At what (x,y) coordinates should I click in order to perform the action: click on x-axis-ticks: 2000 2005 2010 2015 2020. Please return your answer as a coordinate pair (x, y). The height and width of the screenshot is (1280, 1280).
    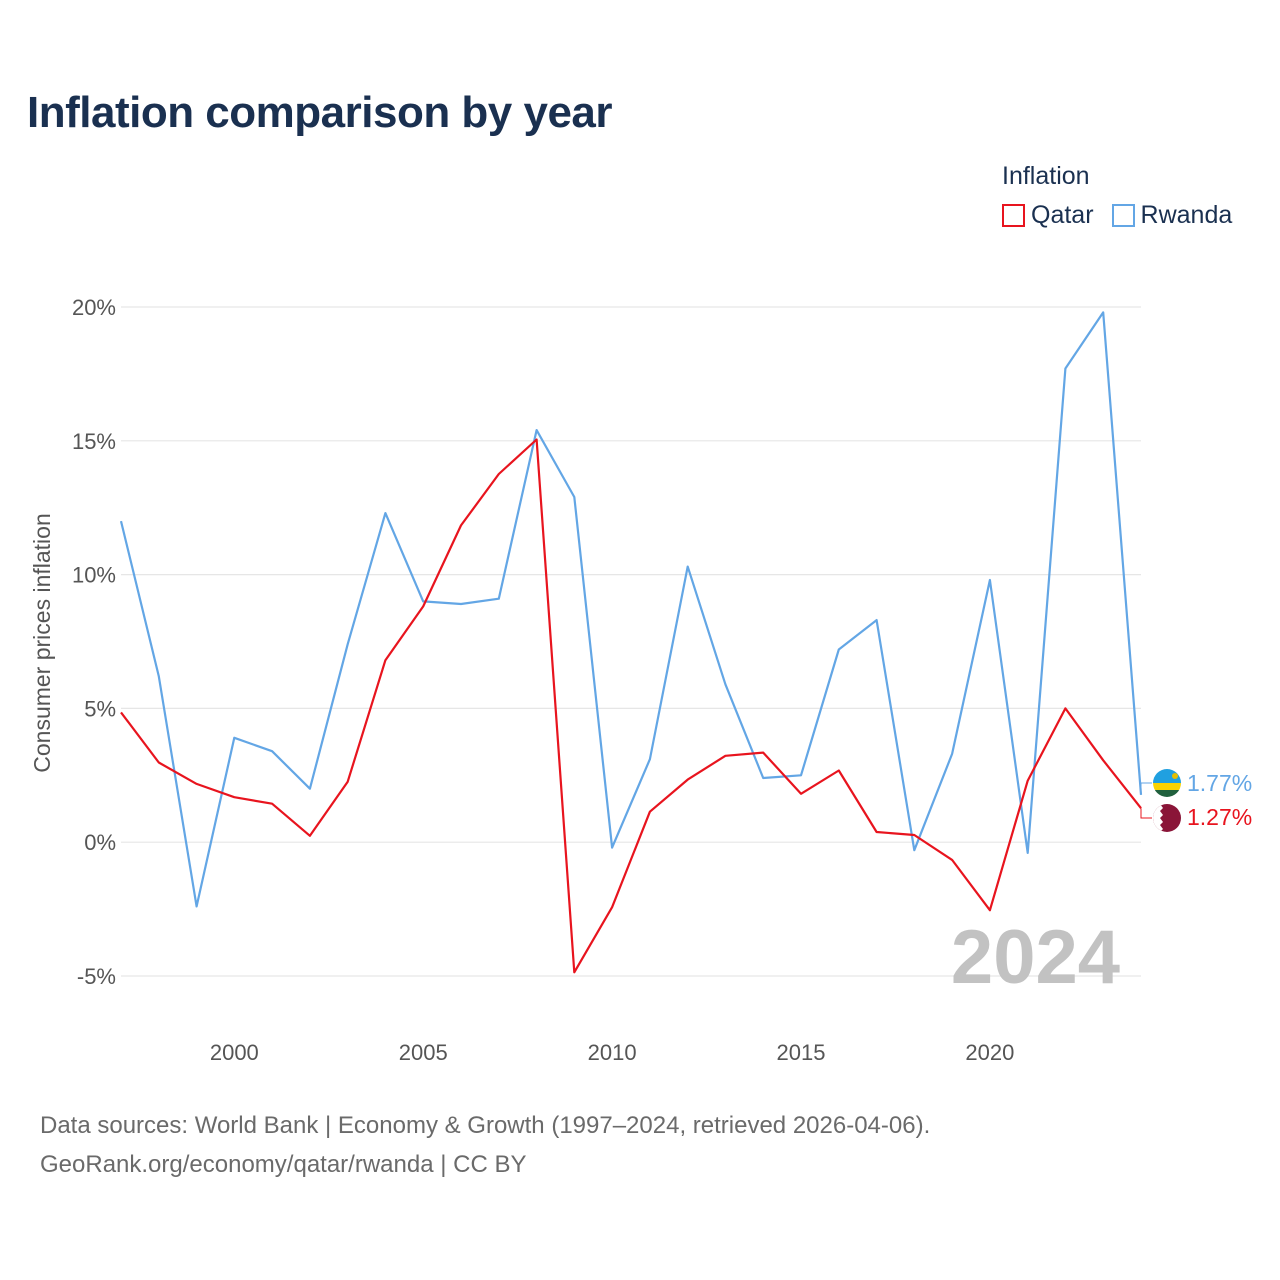
    Looking at the image, I should click on (612, 1052).